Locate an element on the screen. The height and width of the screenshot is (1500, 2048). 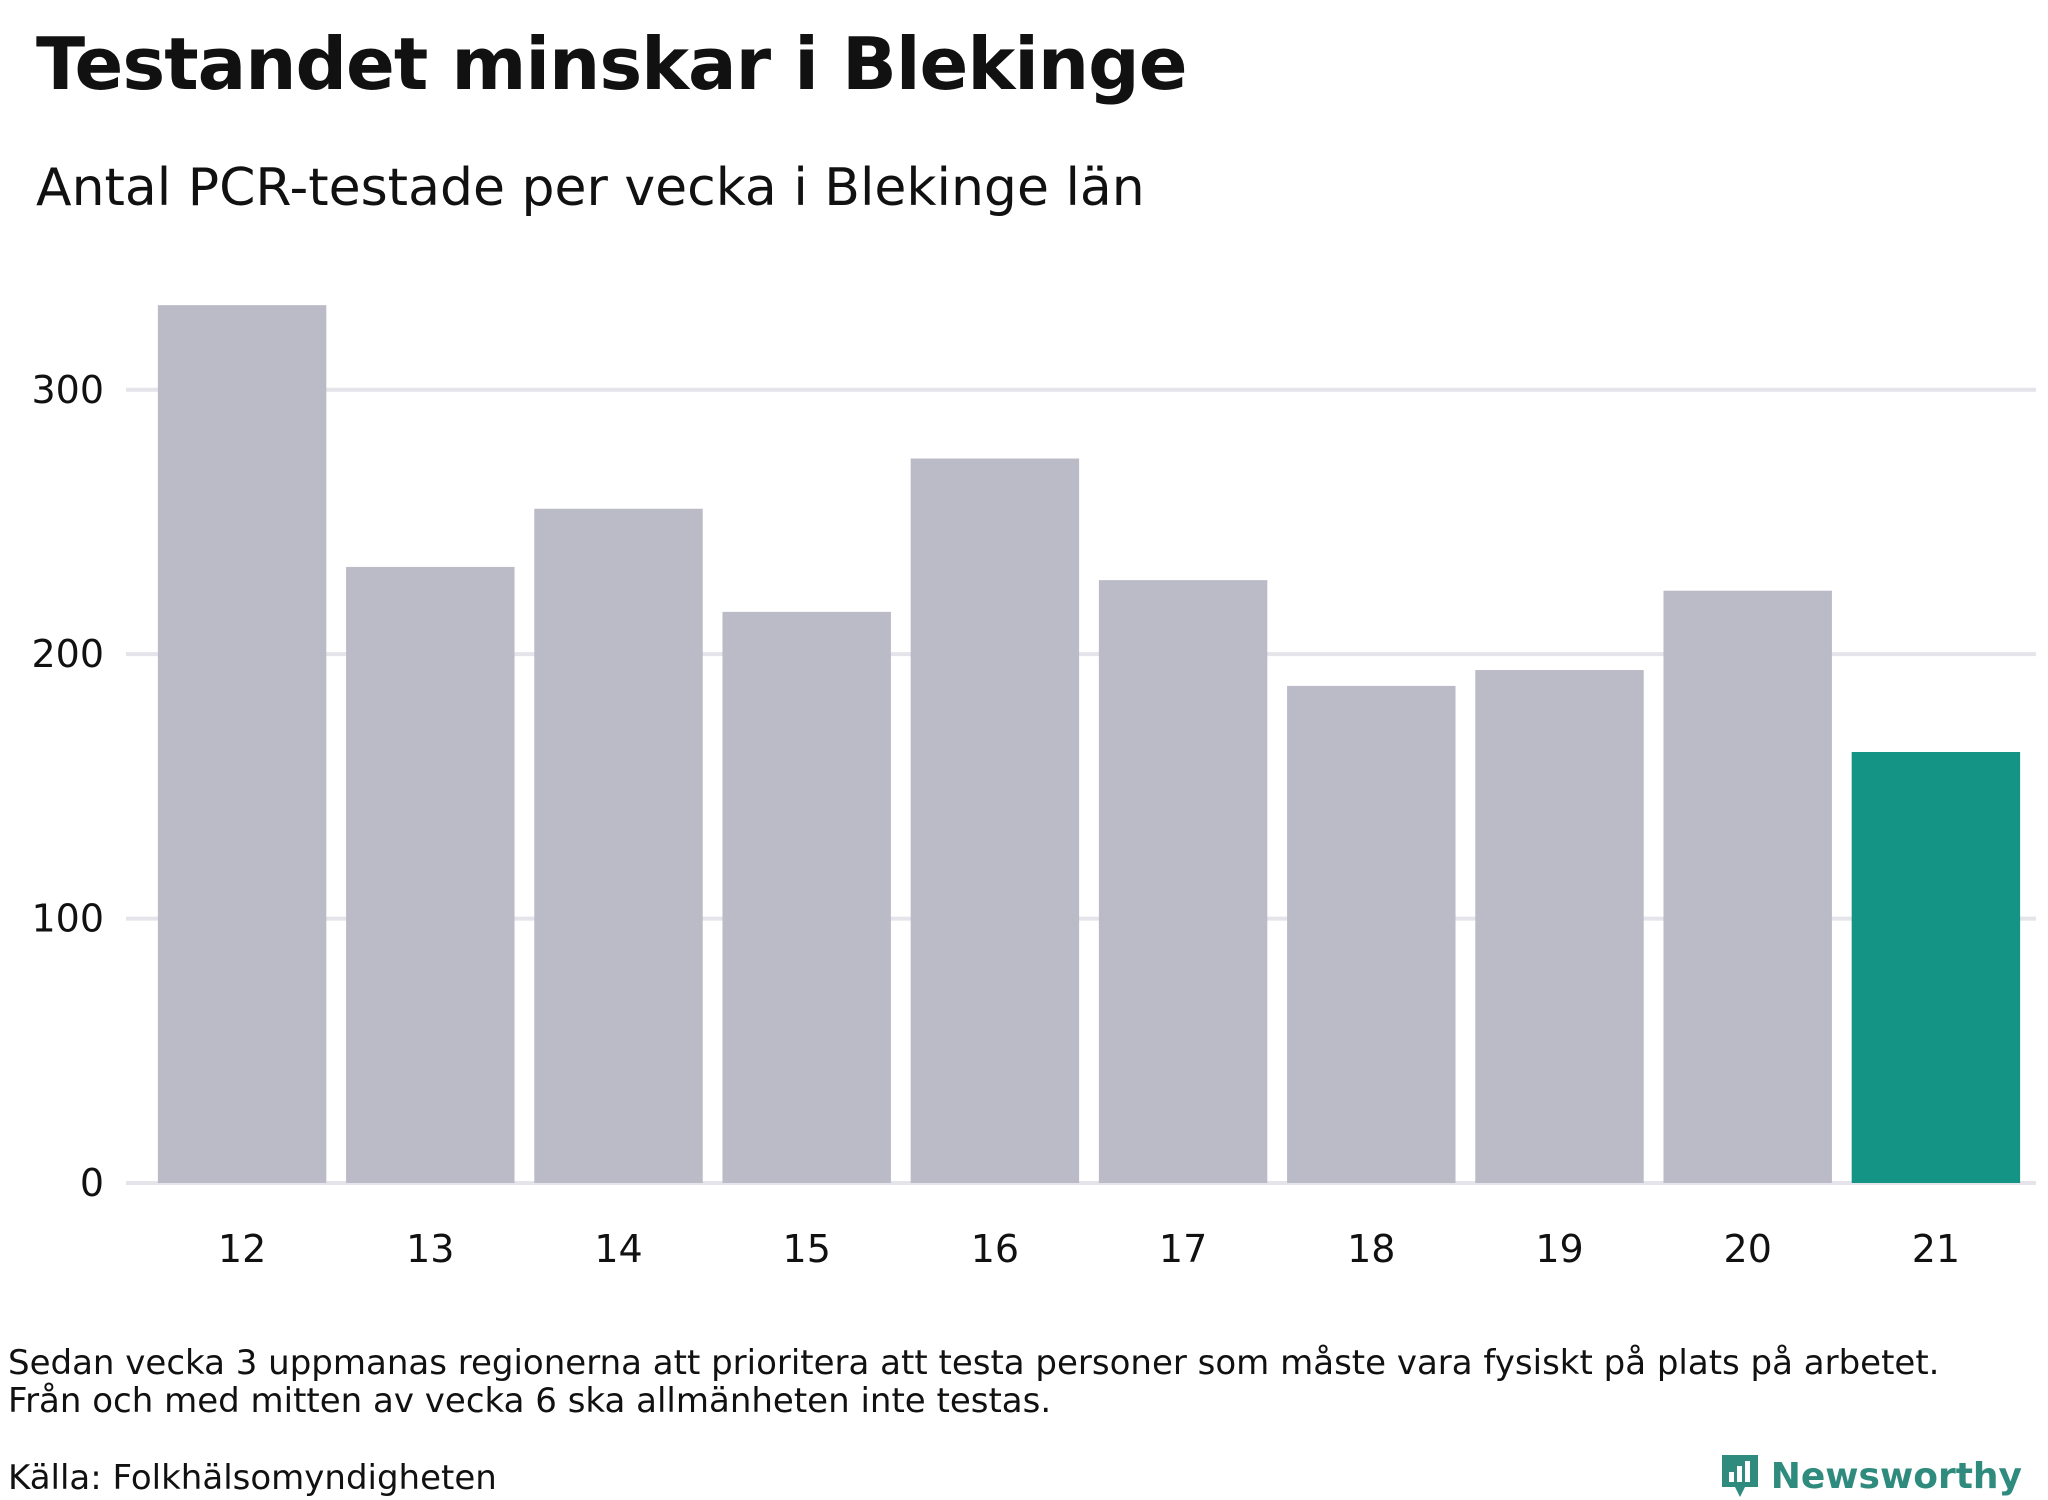
x-tick-label: 15 is located at coordinates (807, 1249).